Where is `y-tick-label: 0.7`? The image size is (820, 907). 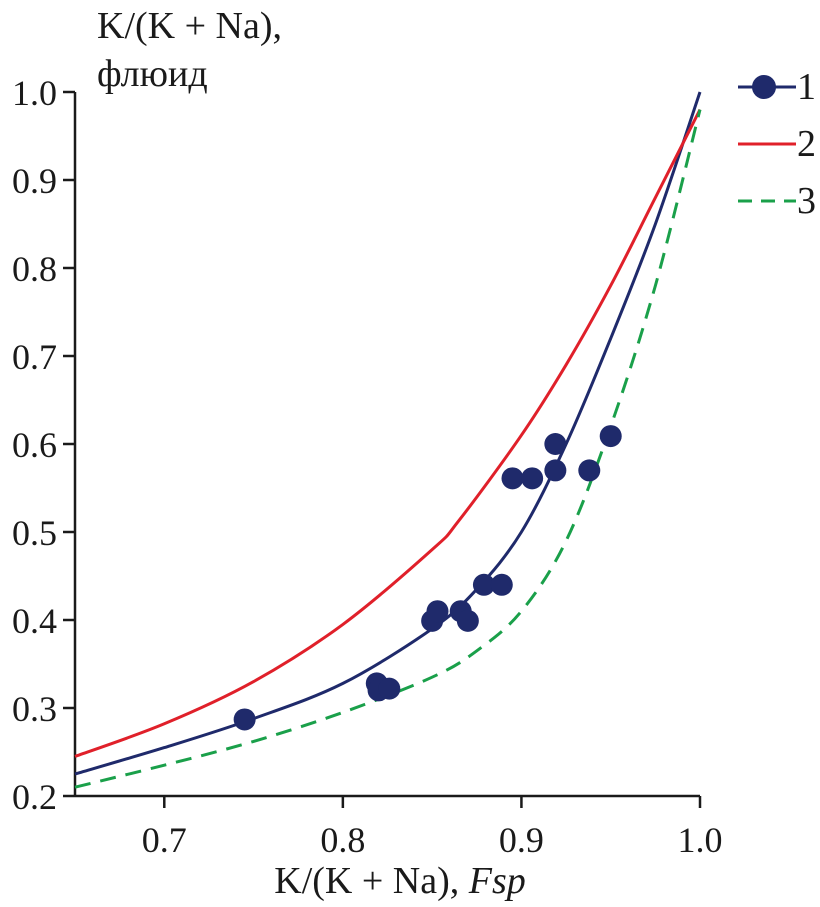 y-tick-label: 0.7 is located at coordinates (34, 357).